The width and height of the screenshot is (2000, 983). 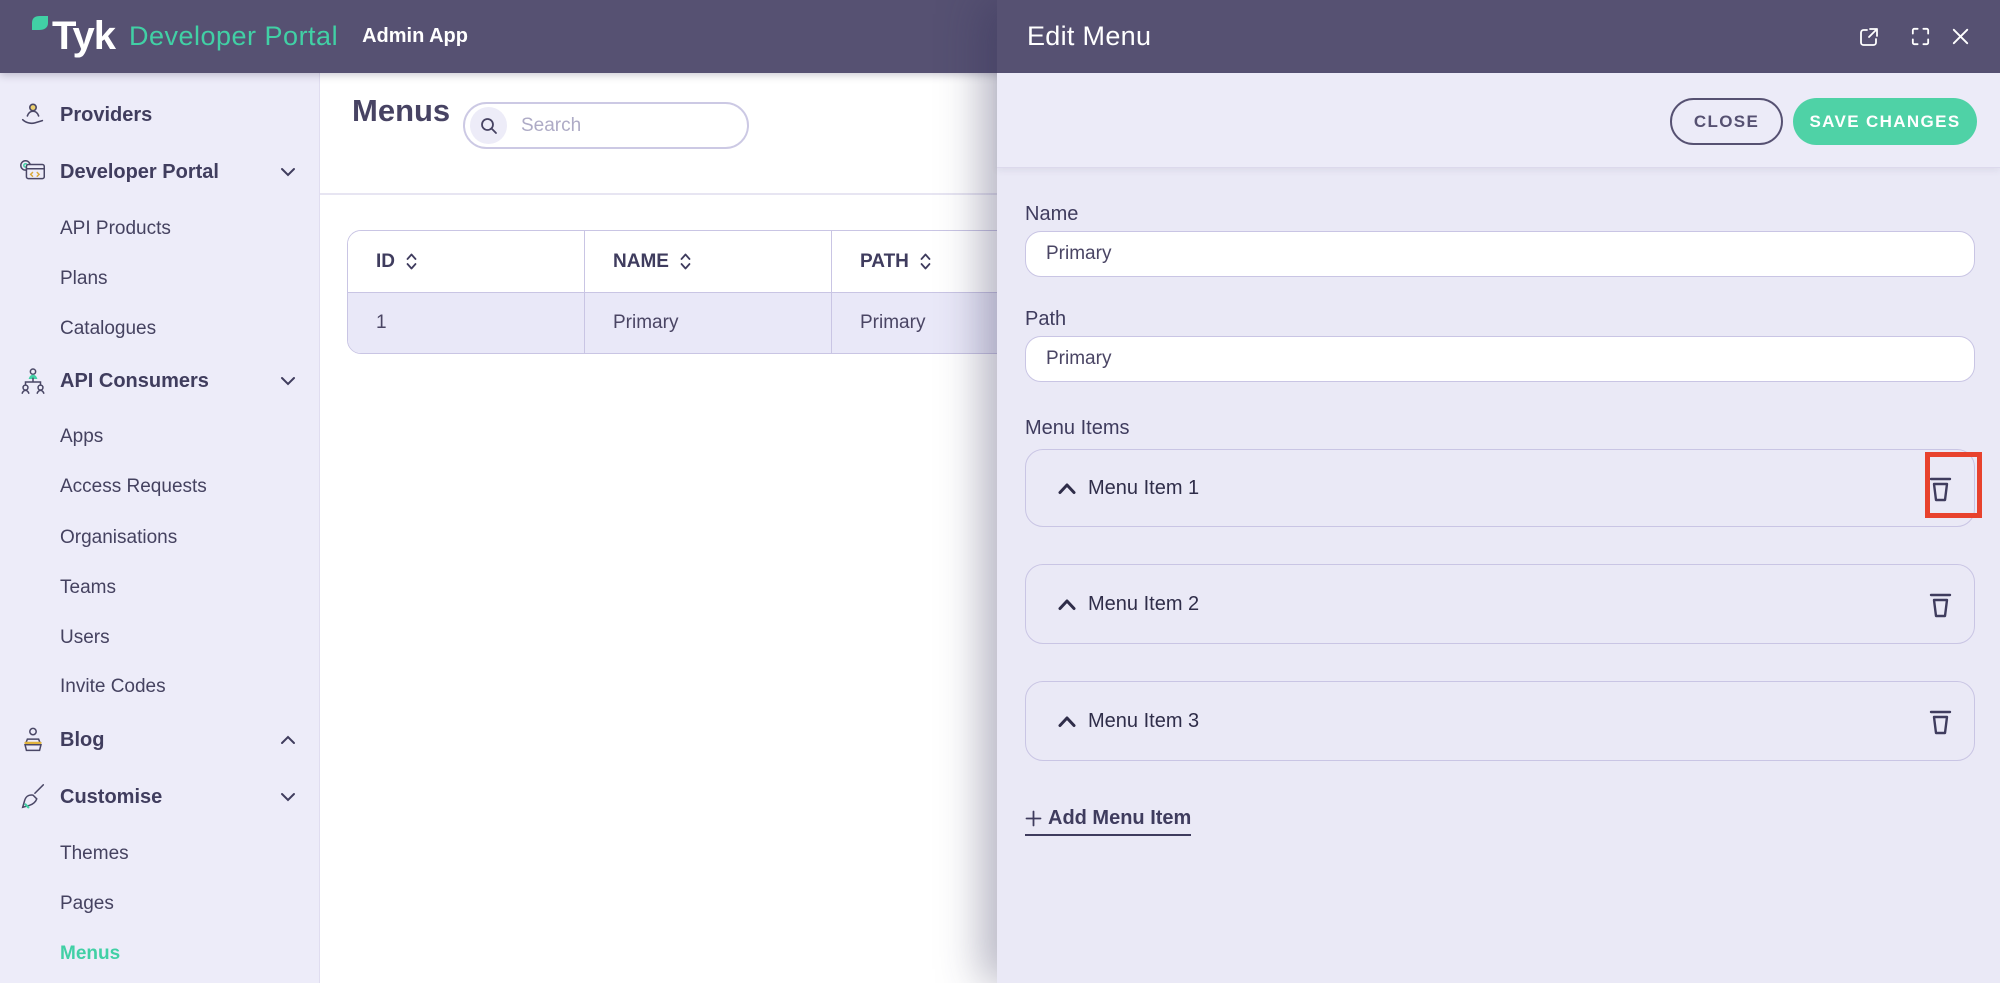 I want to click on sidebar-item-pages: Pages, so click(x=87, y=903).